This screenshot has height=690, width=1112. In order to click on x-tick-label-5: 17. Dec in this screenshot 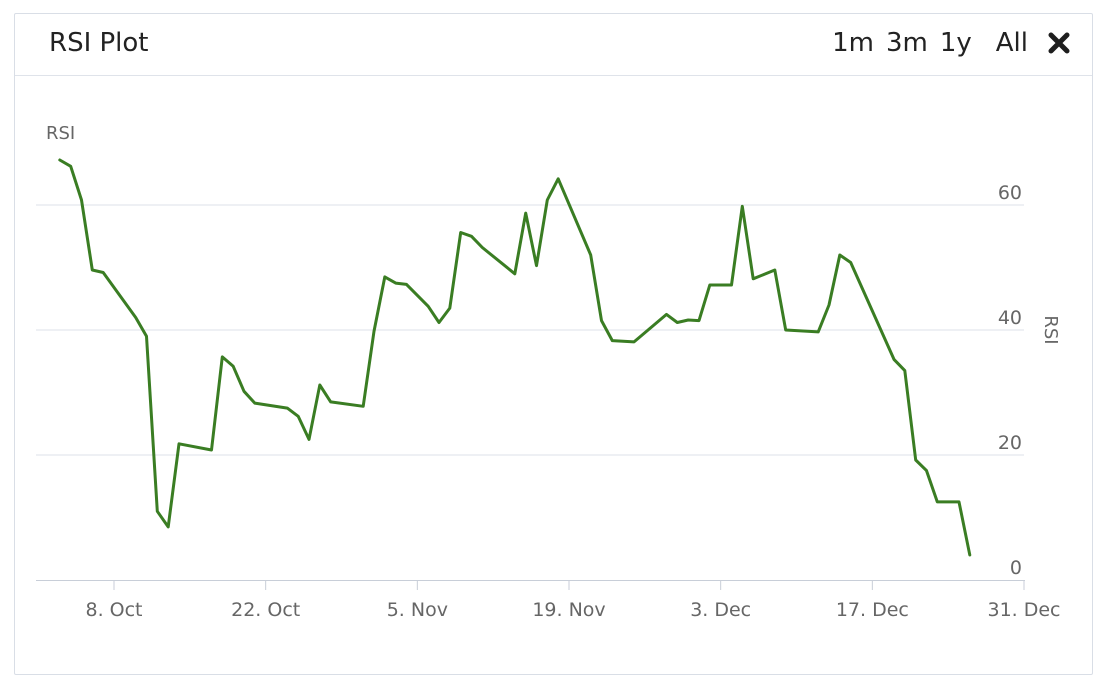, I will do `click(872, 610)`.